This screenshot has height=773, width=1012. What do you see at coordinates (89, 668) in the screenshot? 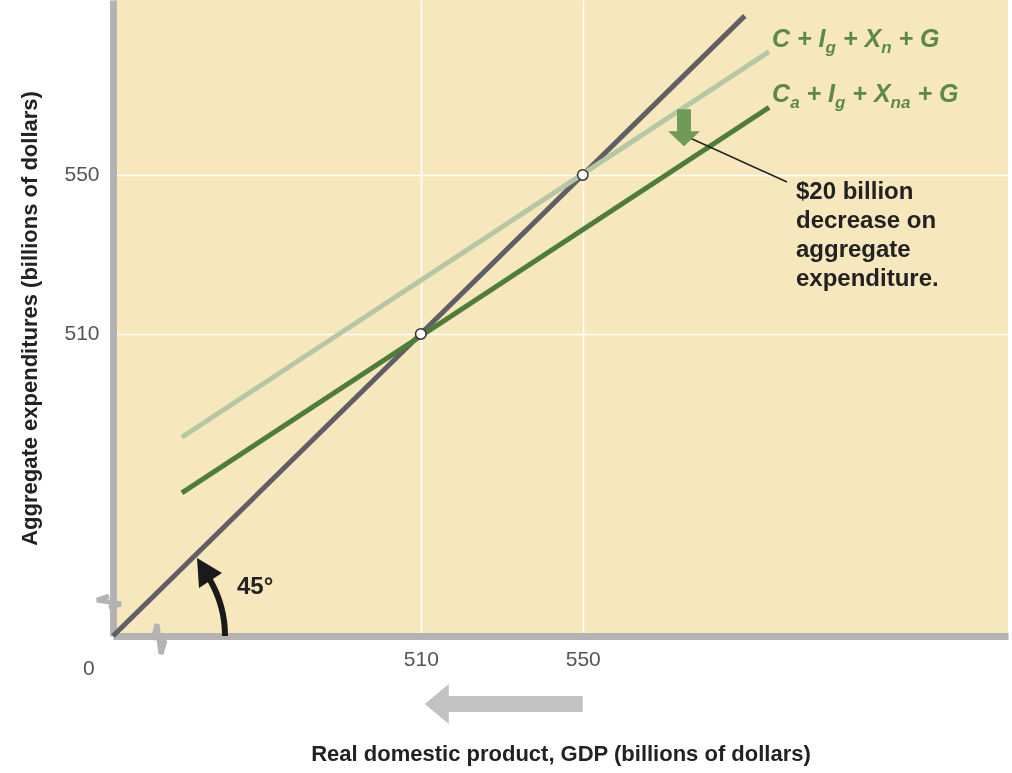
I see `text: 0` at bounding box center [89, 668].